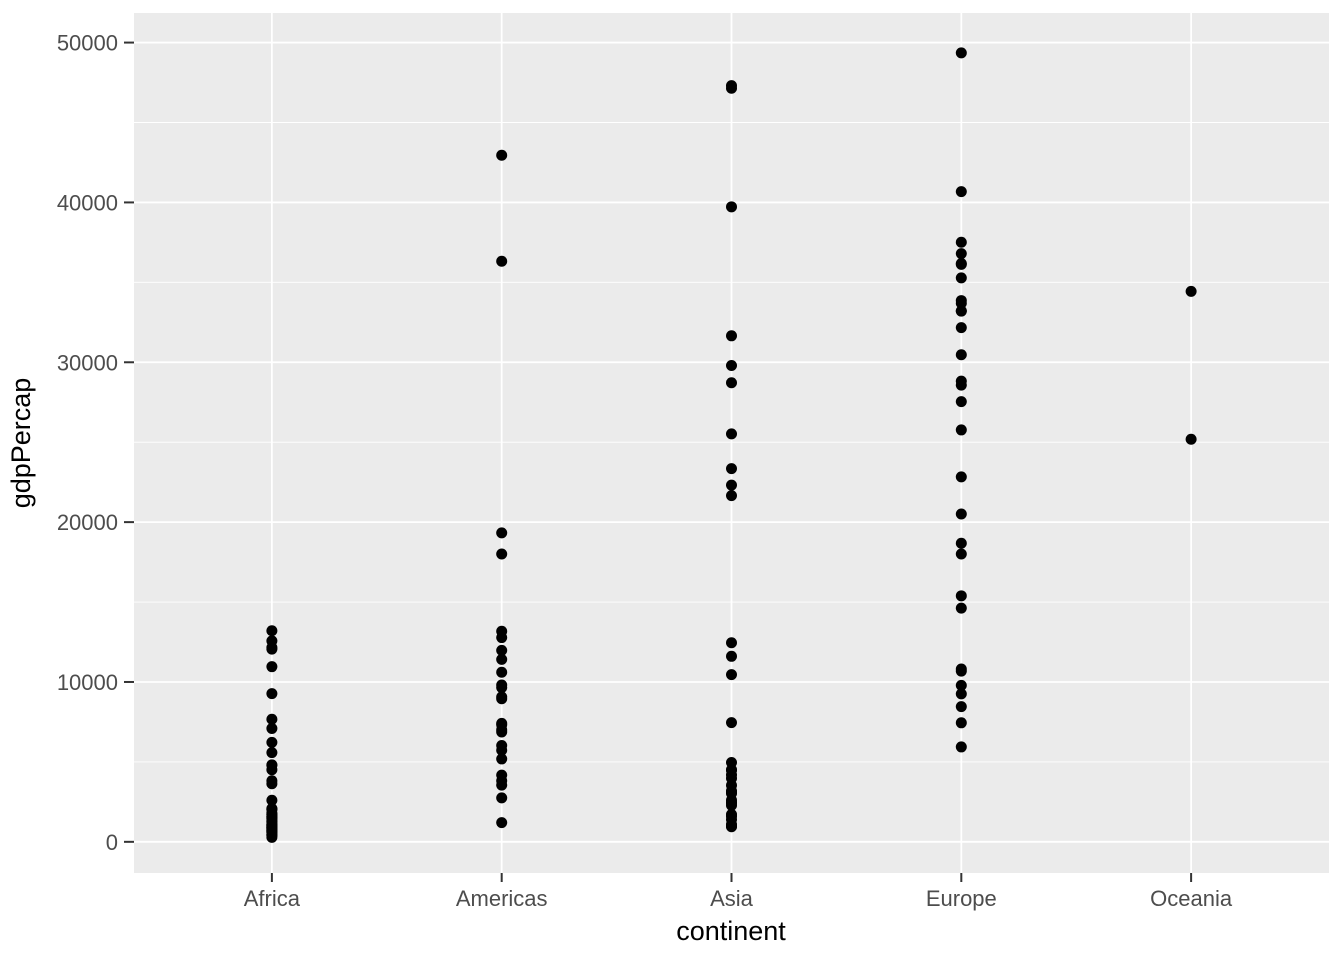 The width and height of the screenshot is (1344, 960). Describe the element at coordinates (21, 443) in the screenshot. I see `y-axis-title: gdpPercap` at that location.